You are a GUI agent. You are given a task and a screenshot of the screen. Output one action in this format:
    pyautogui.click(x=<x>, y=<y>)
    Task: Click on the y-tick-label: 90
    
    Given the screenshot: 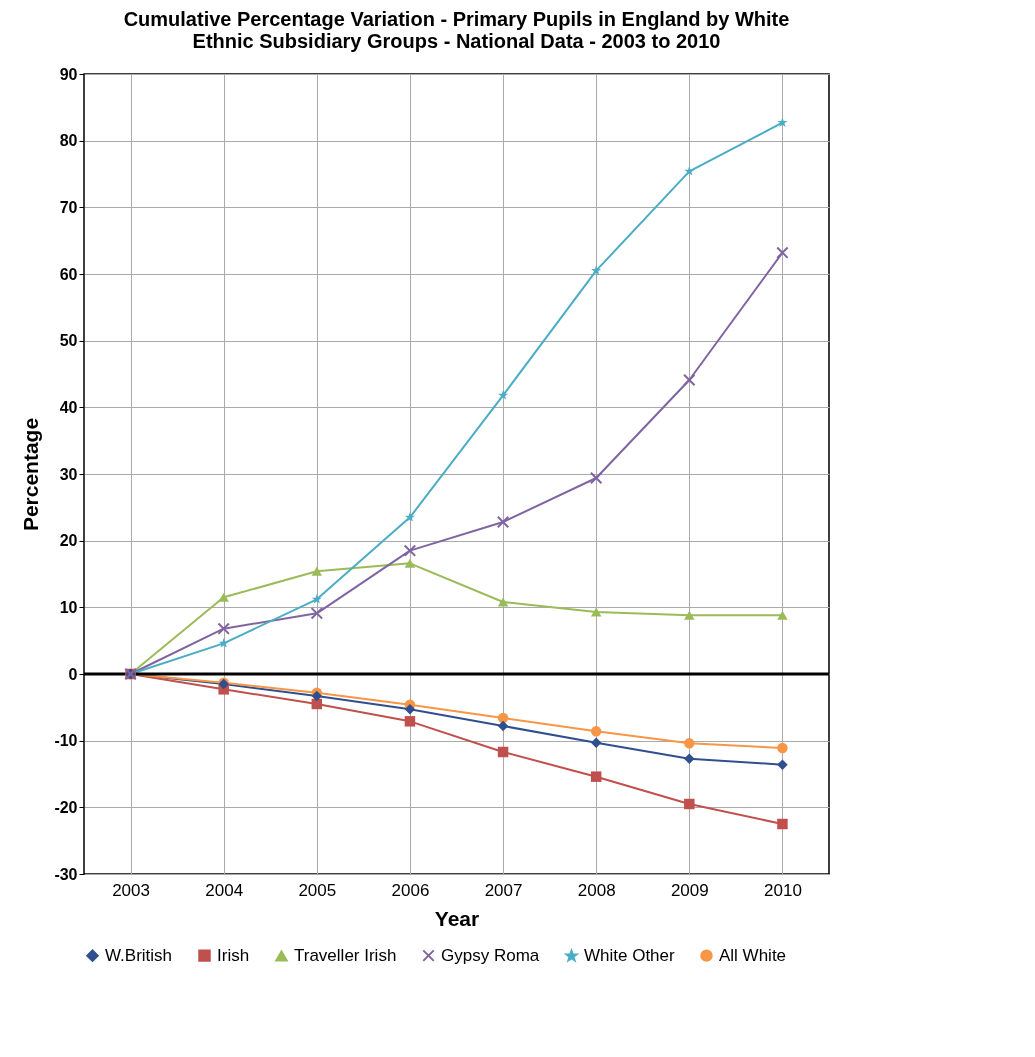 What is the action you would take?
    pyautogui.click(x=68, y=74)
    